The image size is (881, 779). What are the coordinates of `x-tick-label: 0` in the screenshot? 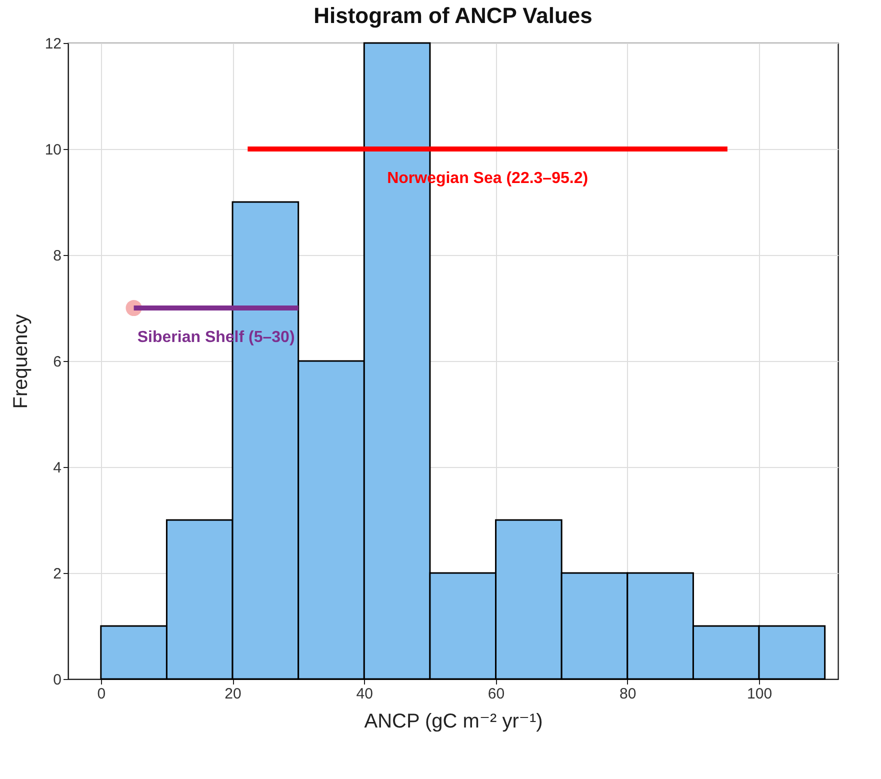 It's located at (101, 694).